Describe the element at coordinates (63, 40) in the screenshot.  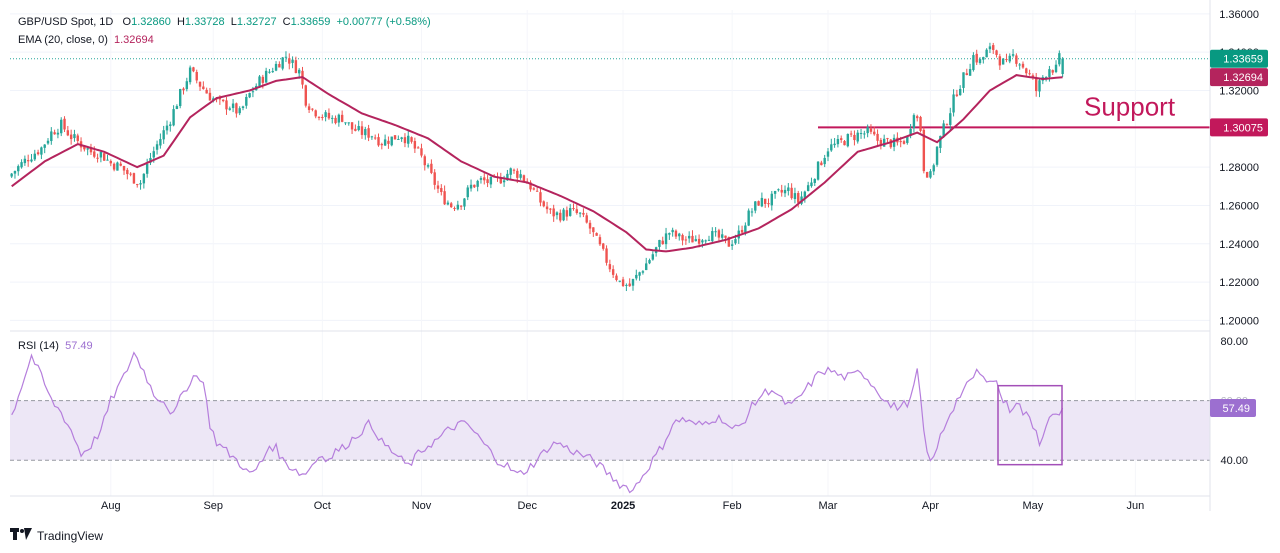
I see `ema-label: EMA (20, close, 0)` at that location.